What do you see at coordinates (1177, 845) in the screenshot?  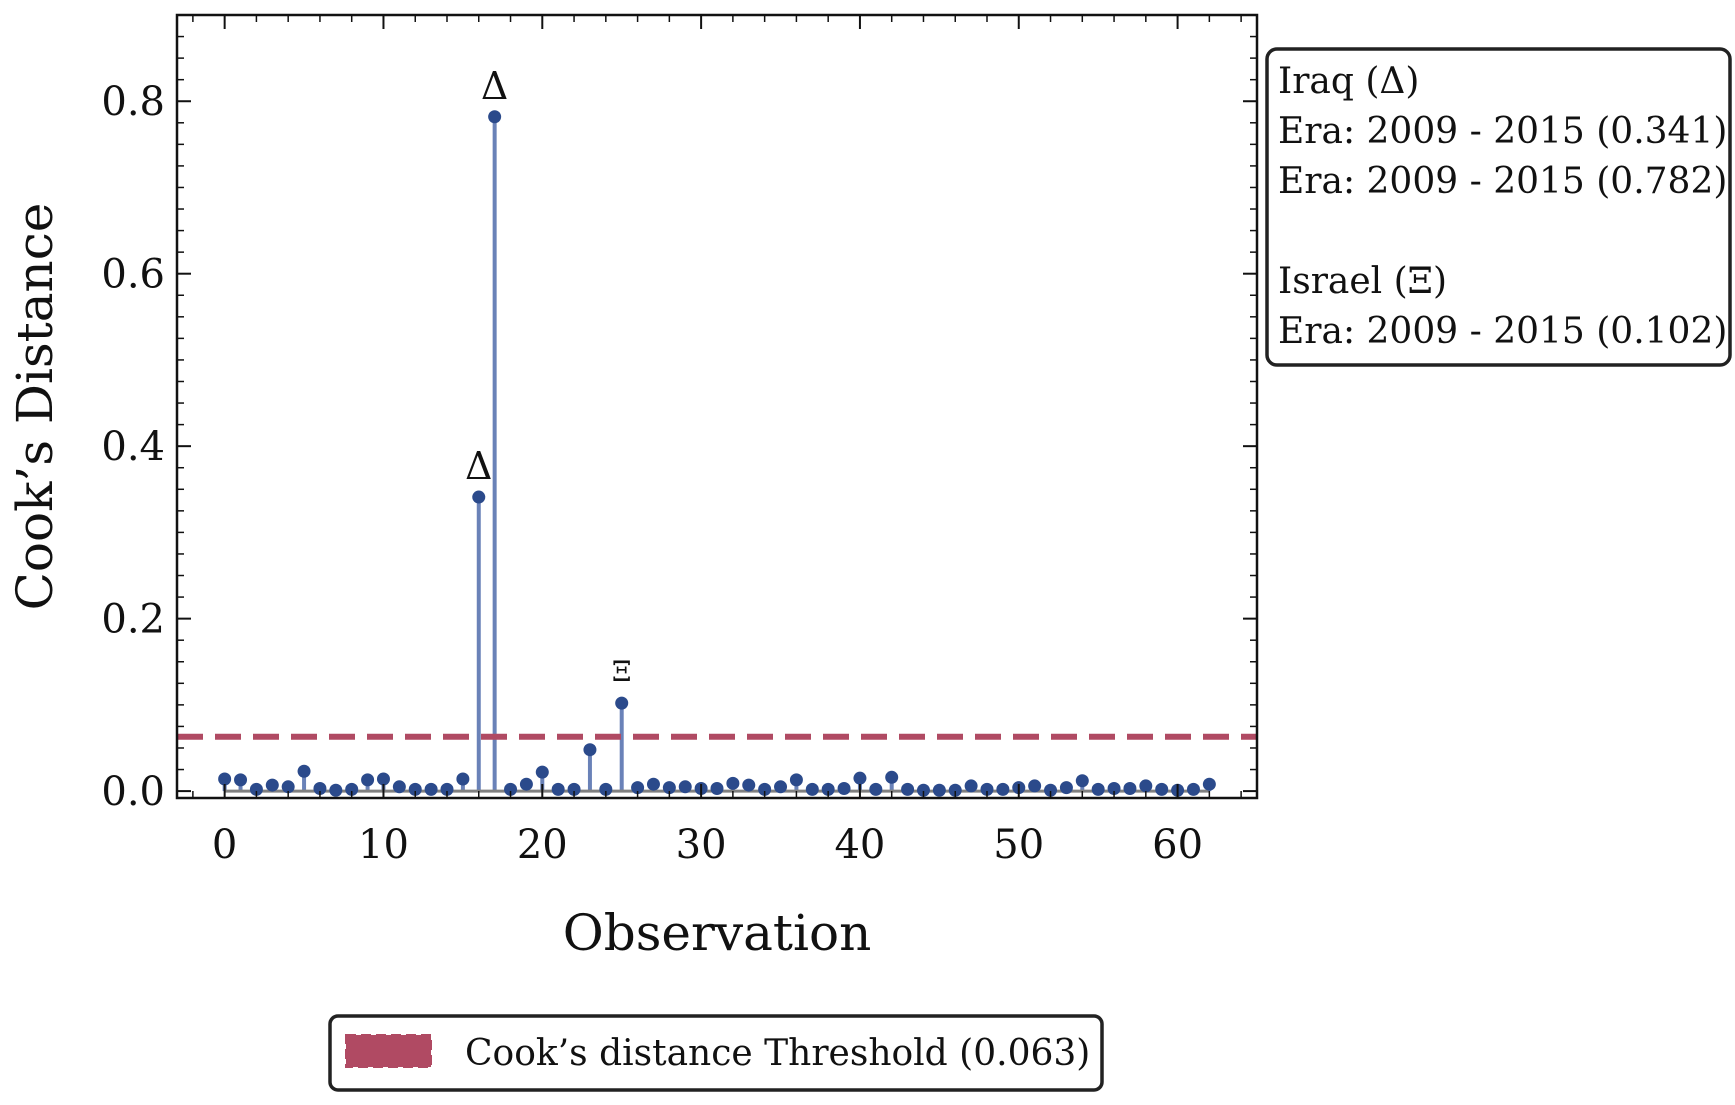 I see `x-tick-label: 60` at bounding box center [1177, 845].